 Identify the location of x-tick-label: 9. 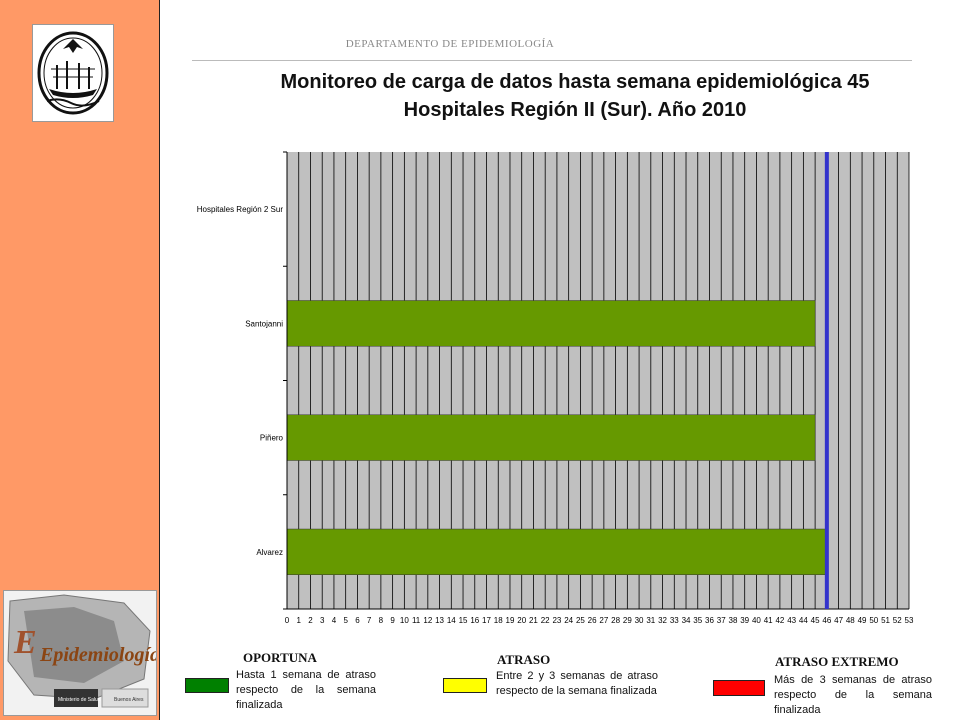
(392, 620).